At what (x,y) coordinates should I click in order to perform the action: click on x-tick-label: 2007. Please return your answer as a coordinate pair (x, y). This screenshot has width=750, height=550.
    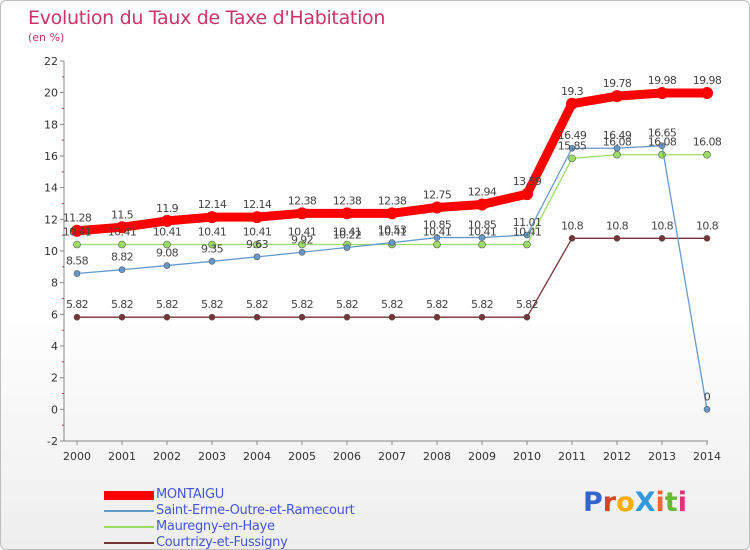
    Looking at the image, I should click on (392, 456).